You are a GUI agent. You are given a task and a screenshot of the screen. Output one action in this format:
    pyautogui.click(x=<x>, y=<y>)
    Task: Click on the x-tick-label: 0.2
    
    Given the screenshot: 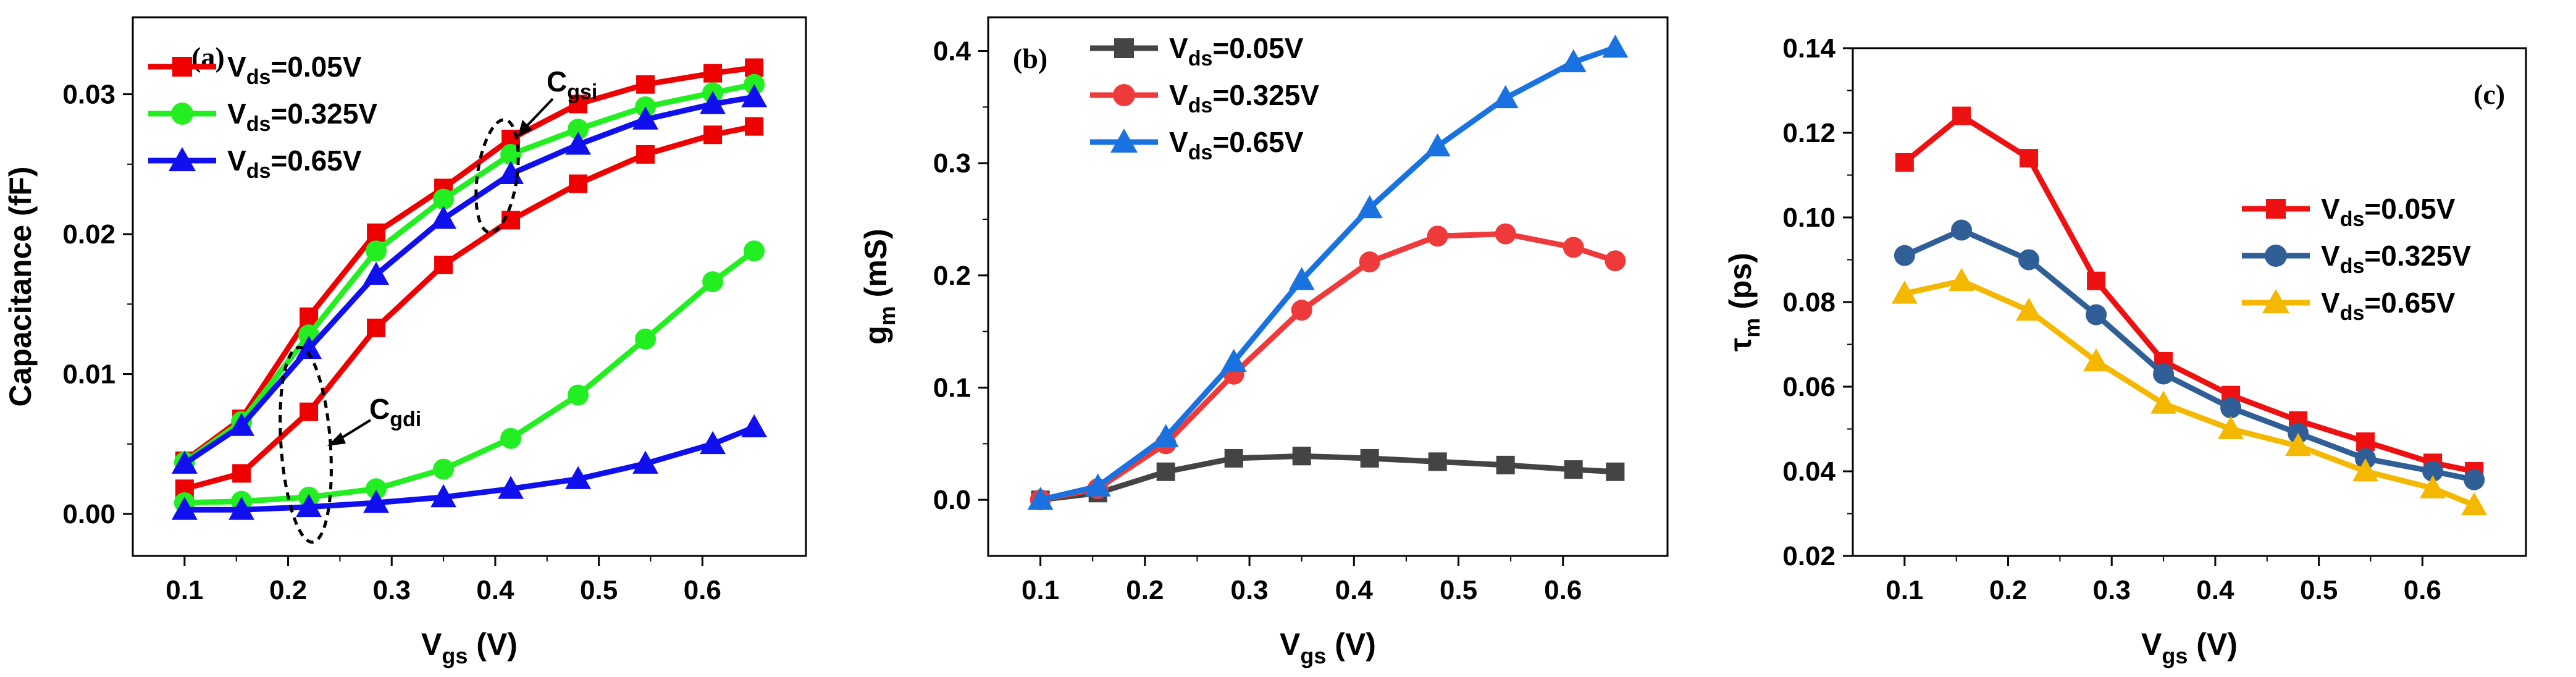 What is the action you would take?
    pyautogui.click(x=1145, y=590)
    